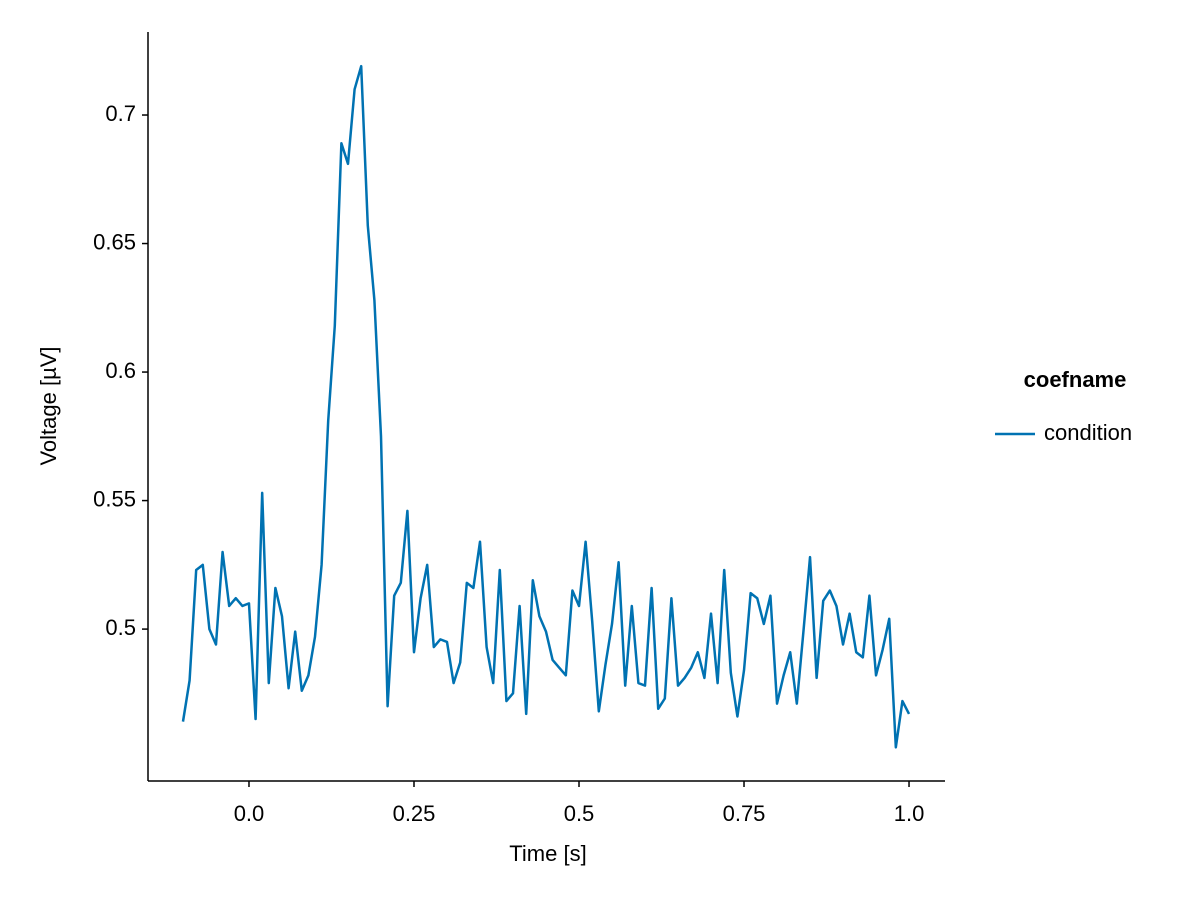 This screenshot has height=900, width=1200. What do you see at coordinates (249, 813) in the screenshot?
I see `x-tick-label: 0.0` at bounding box center [249, 813].